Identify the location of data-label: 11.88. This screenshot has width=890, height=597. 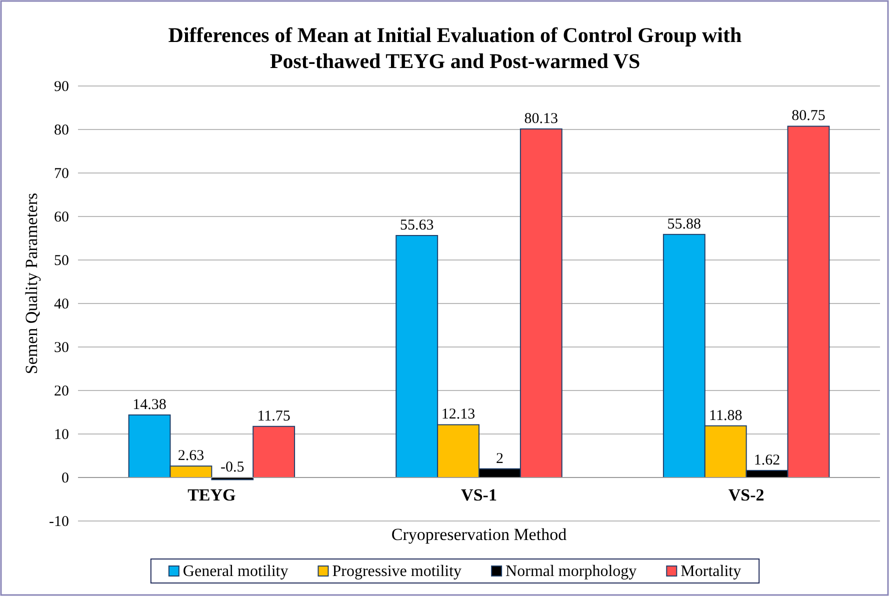
(725, 416).